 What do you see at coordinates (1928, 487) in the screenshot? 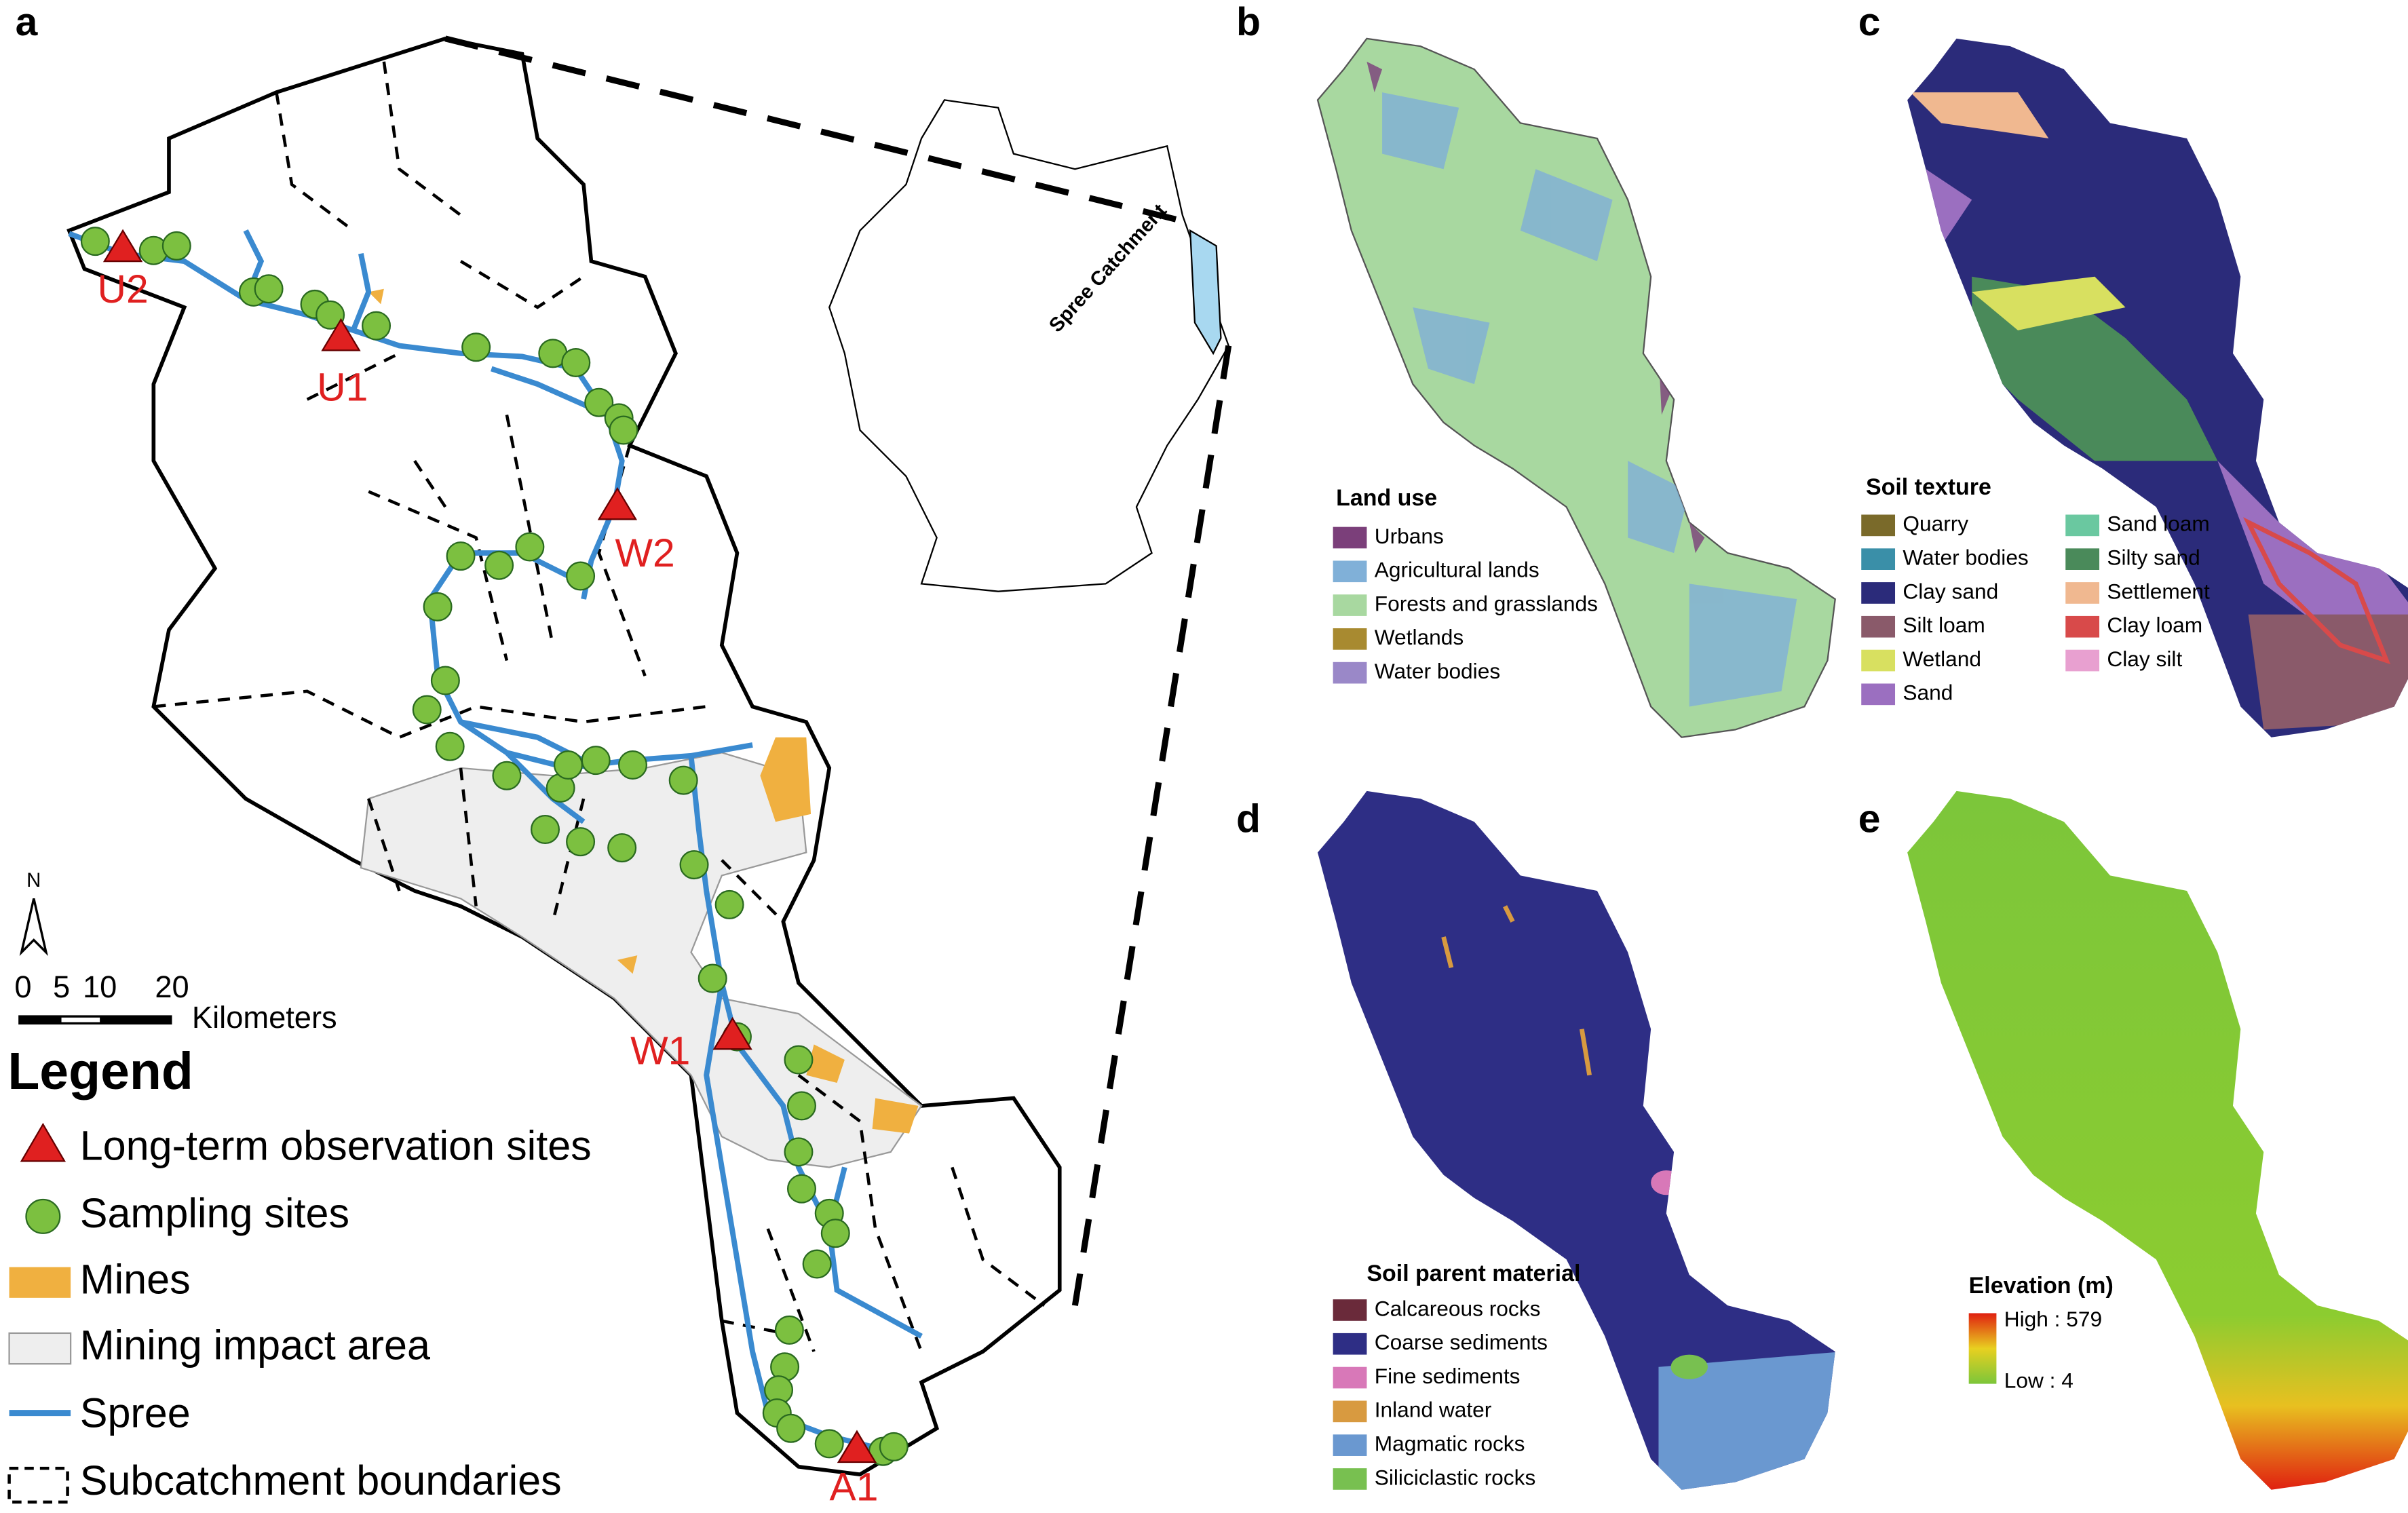
I see `legend-title: Soil texture` at bounding box center [1928, 487].